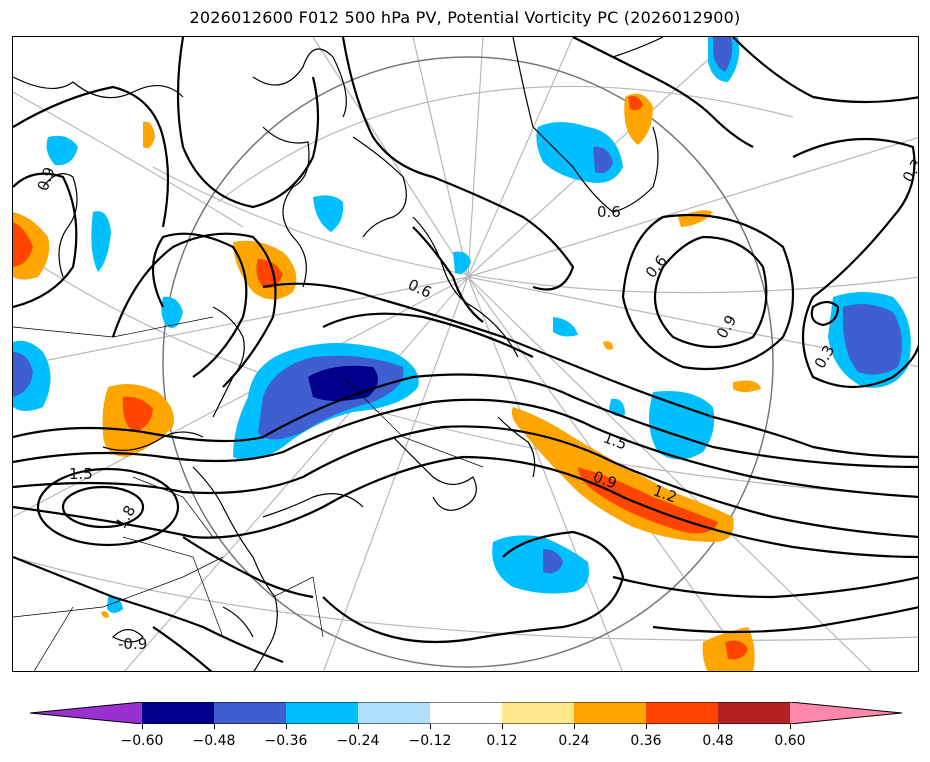  What do you see at coordinates (846, 713) in the screenshot?
I see `colorbar-extend-high` at bounding box center [846, 713].